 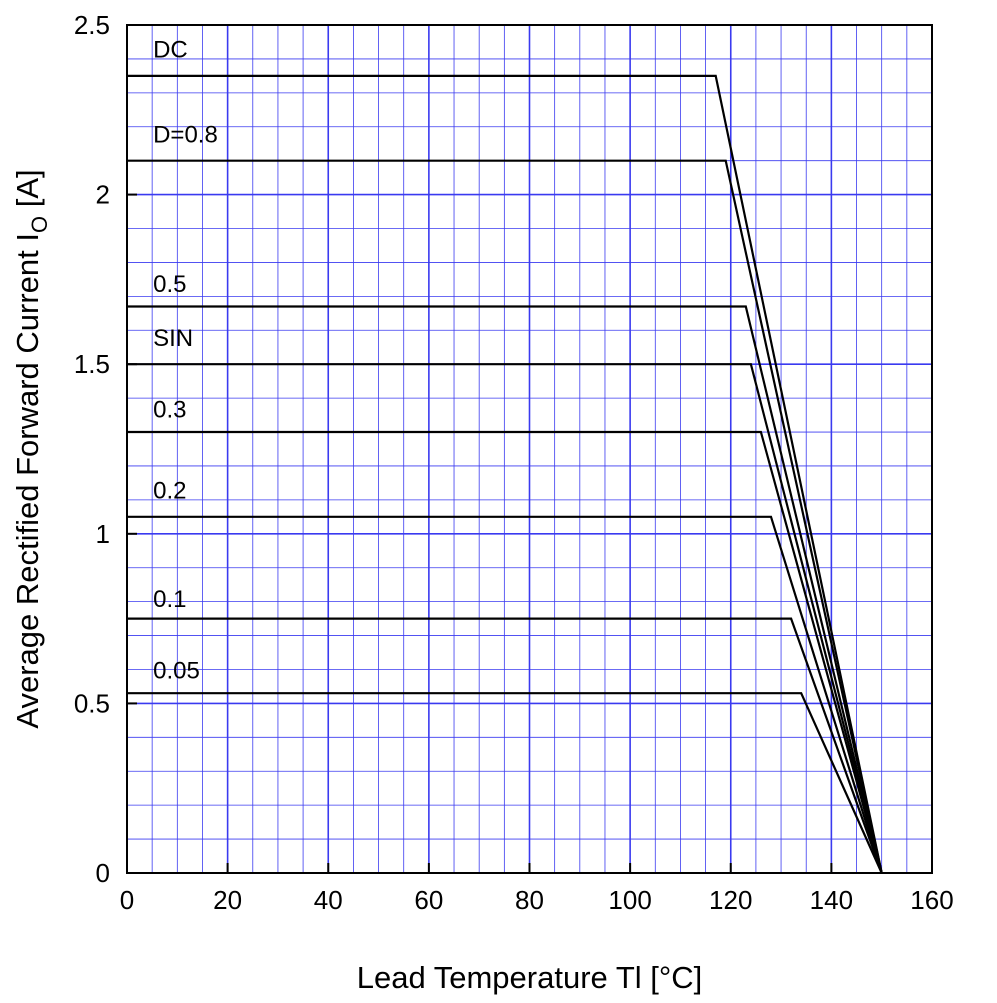 What do you see at coordinates (169, 284) in the screenshot?
I see `series-label: 0.5` at bounding box center [169, 284].